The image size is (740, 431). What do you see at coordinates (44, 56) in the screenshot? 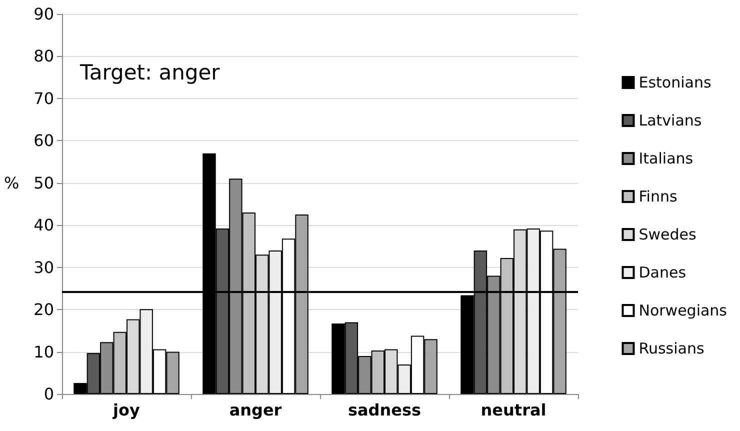
I see `y-tick-label: 80` at bounding box center [44, 56].